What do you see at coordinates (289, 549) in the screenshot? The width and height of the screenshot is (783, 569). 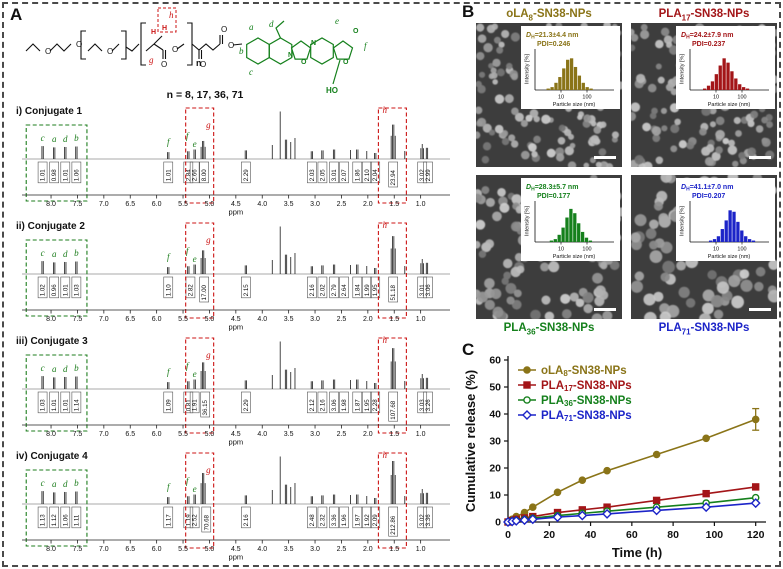 I see `svg-text: 3.5` at bounding box center [289, 549].